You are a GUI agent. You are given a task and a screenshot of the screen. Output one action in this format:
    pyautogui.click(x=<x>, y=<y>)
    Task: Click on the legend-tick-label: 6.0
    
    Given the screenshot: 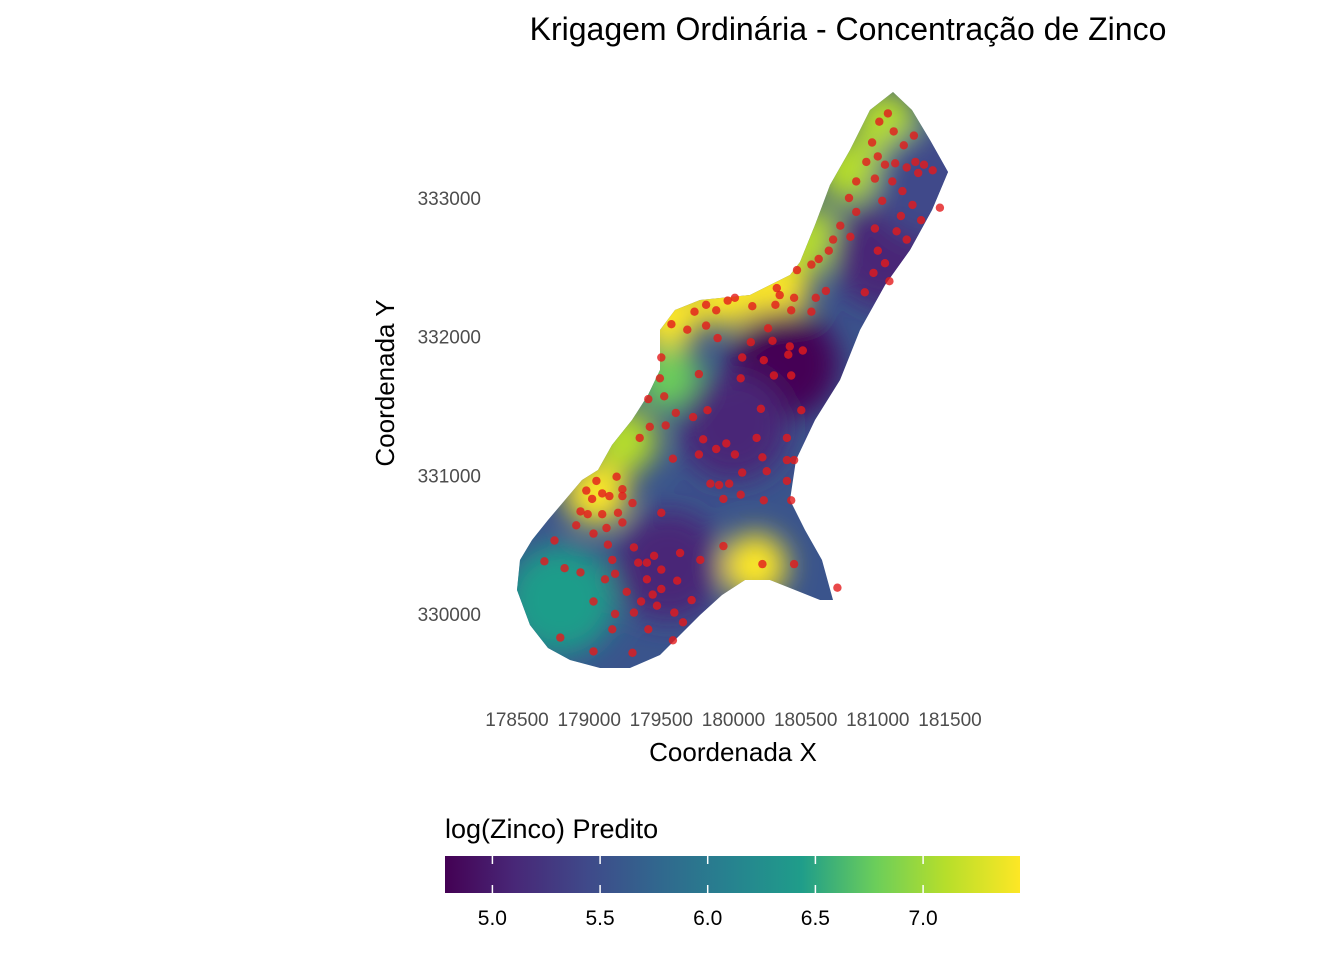 What is the action you would take?
    pyautogui.click(x=707, y=918)
    